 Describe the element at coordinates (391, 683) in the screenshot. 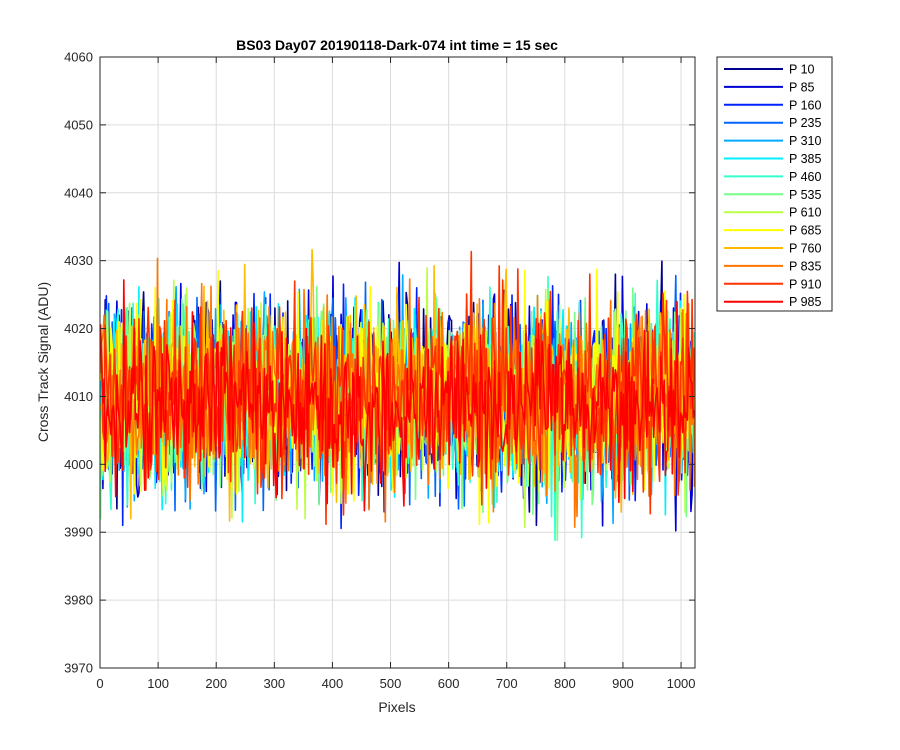

I see `x-tick-label: 500` at that location.